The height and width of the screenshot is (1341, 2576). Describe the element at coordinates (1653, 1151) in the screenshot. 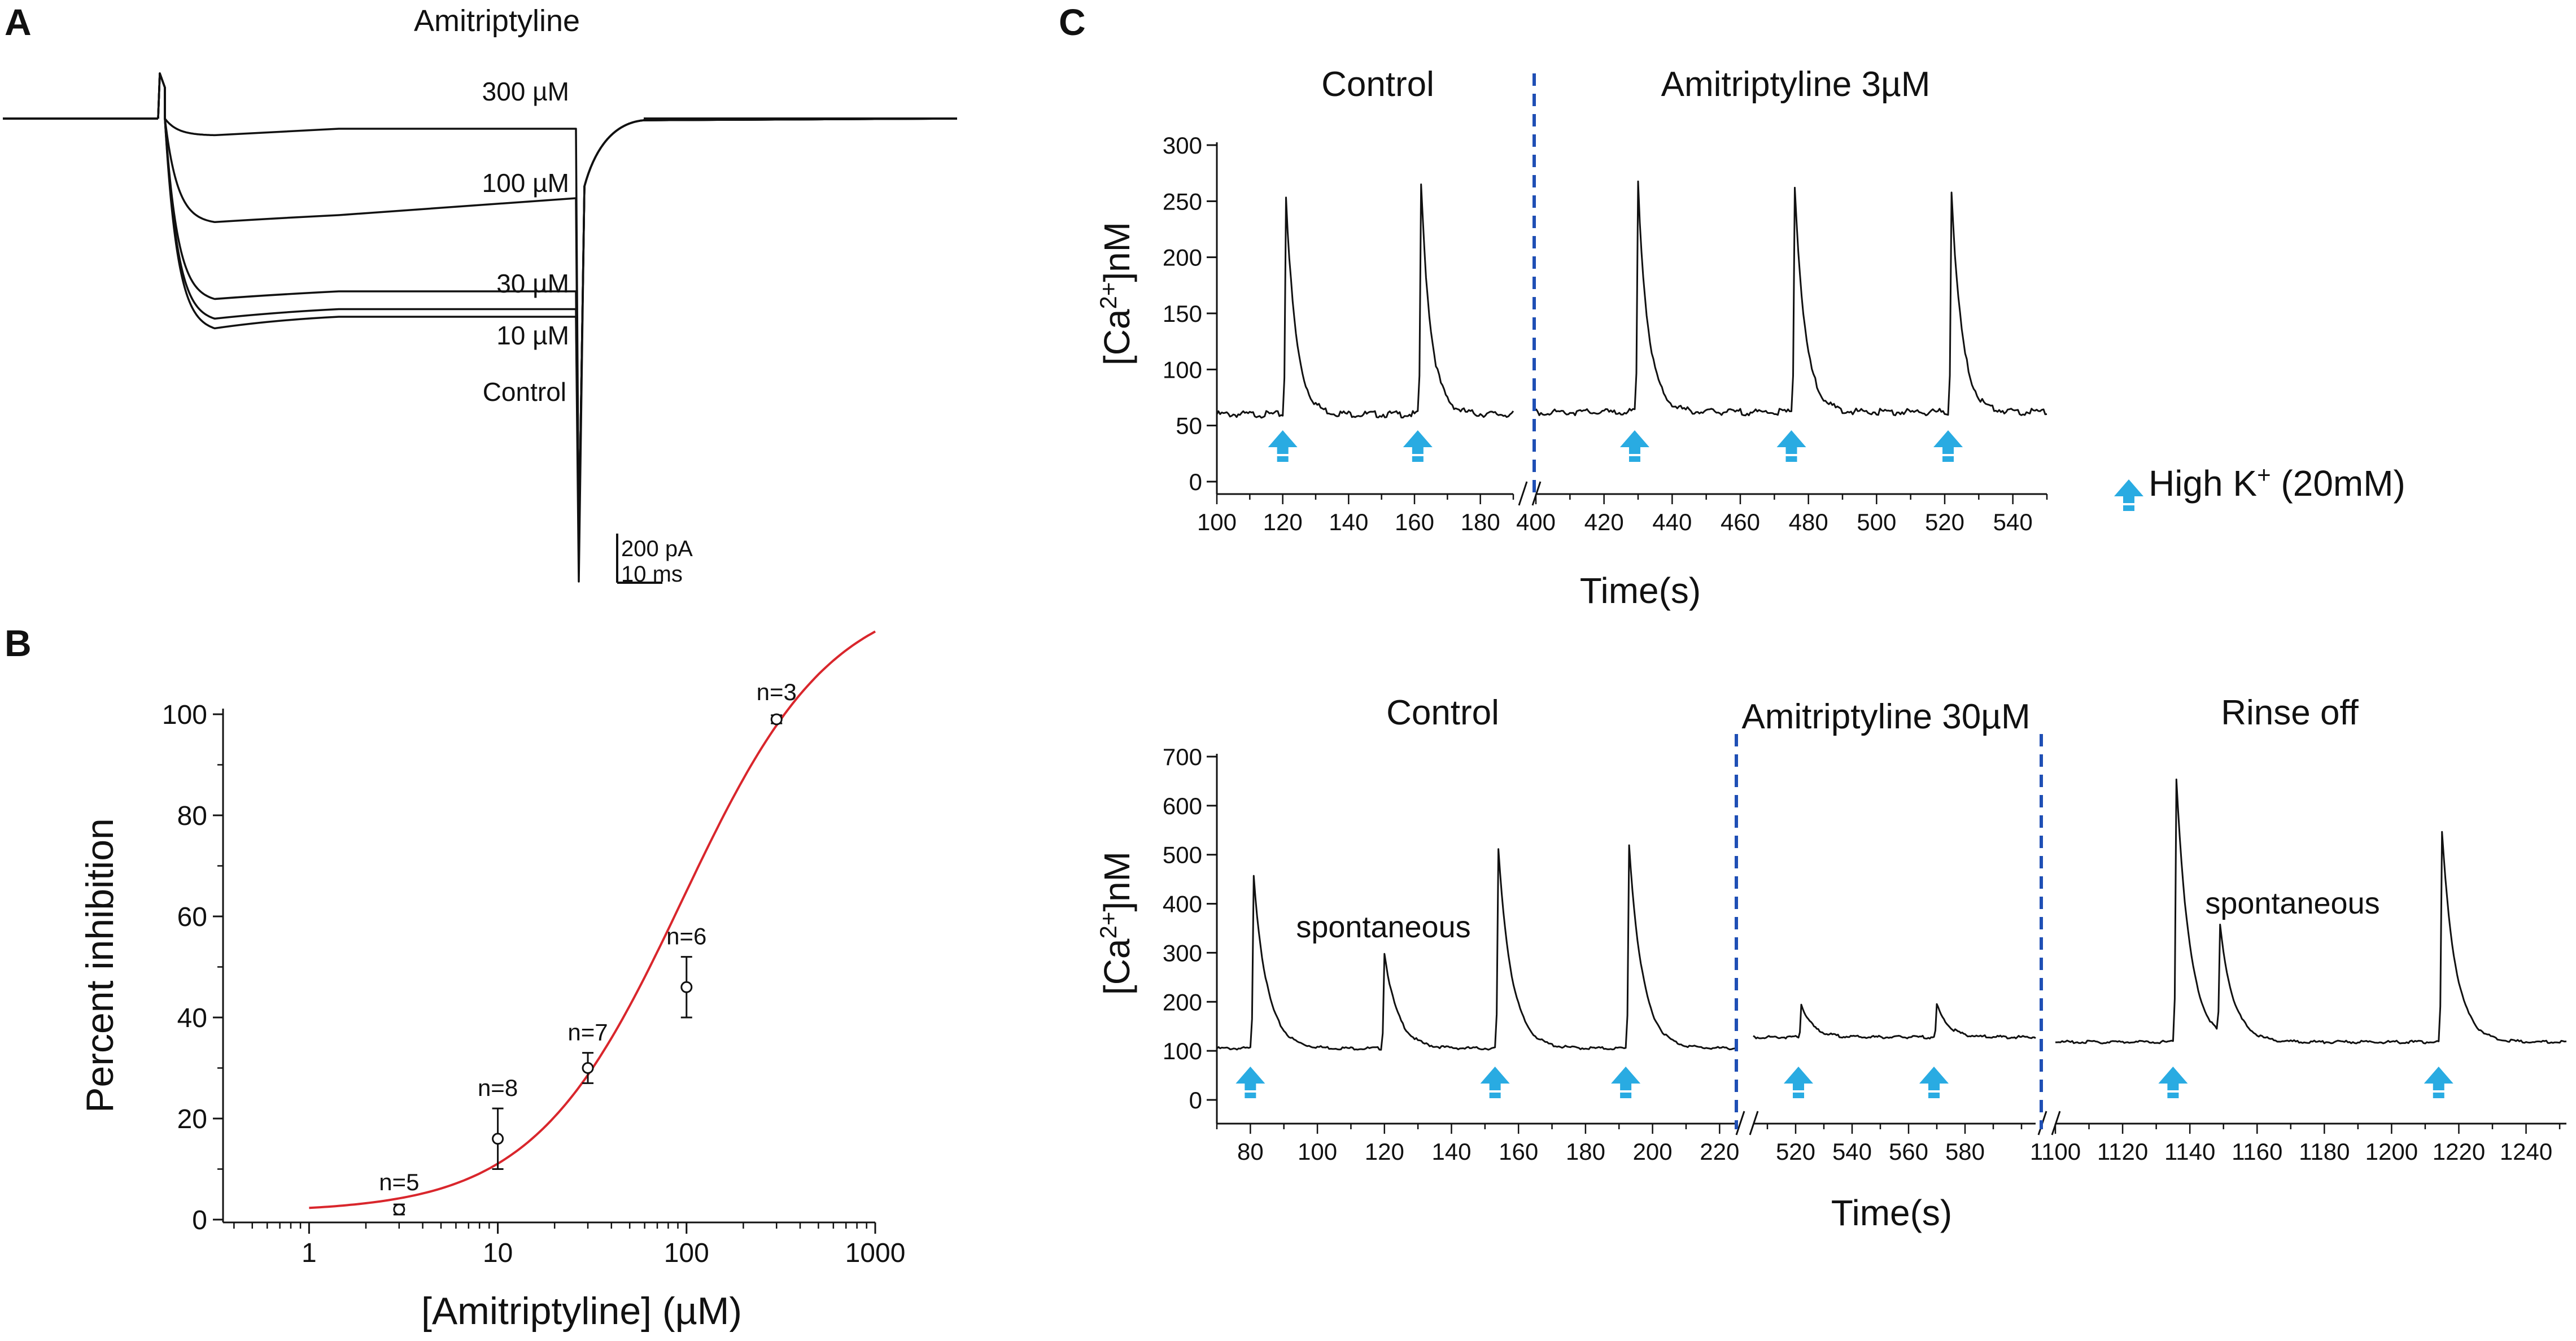

I see `c-bottom-xtick-label: 200` at that location.